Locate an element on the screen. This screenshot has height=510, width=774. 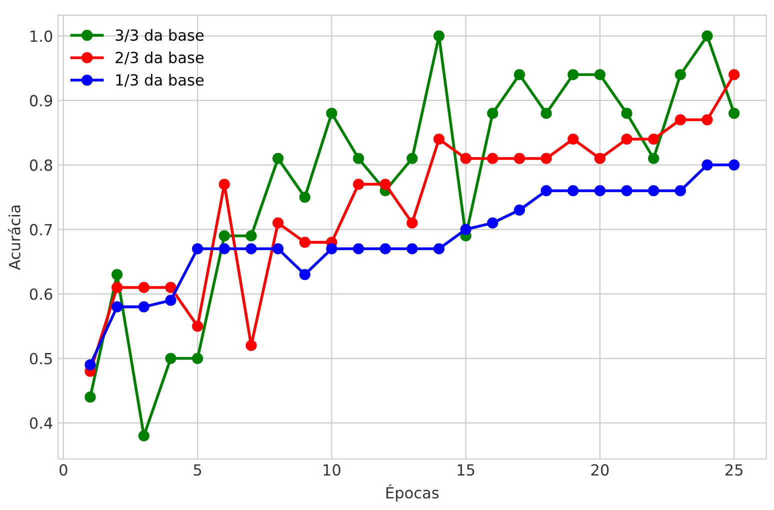
x-tick-label: 20 is located at coordinates (600, 470).